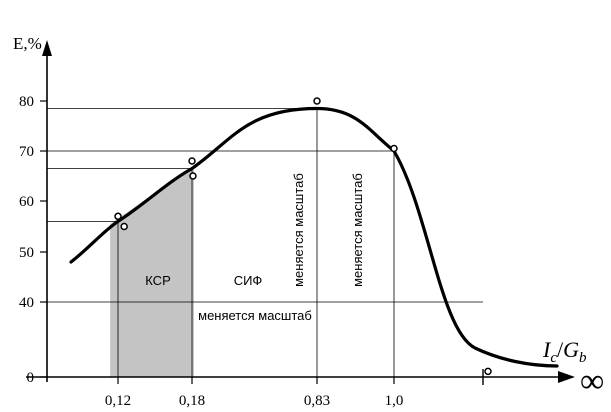 Image resolution: width=611 pixels, height=412 pixels. What do you see at coordinates (566, 377) in the screenshot?
I see `x-axis-arrow` at bounding box center [566, 377].